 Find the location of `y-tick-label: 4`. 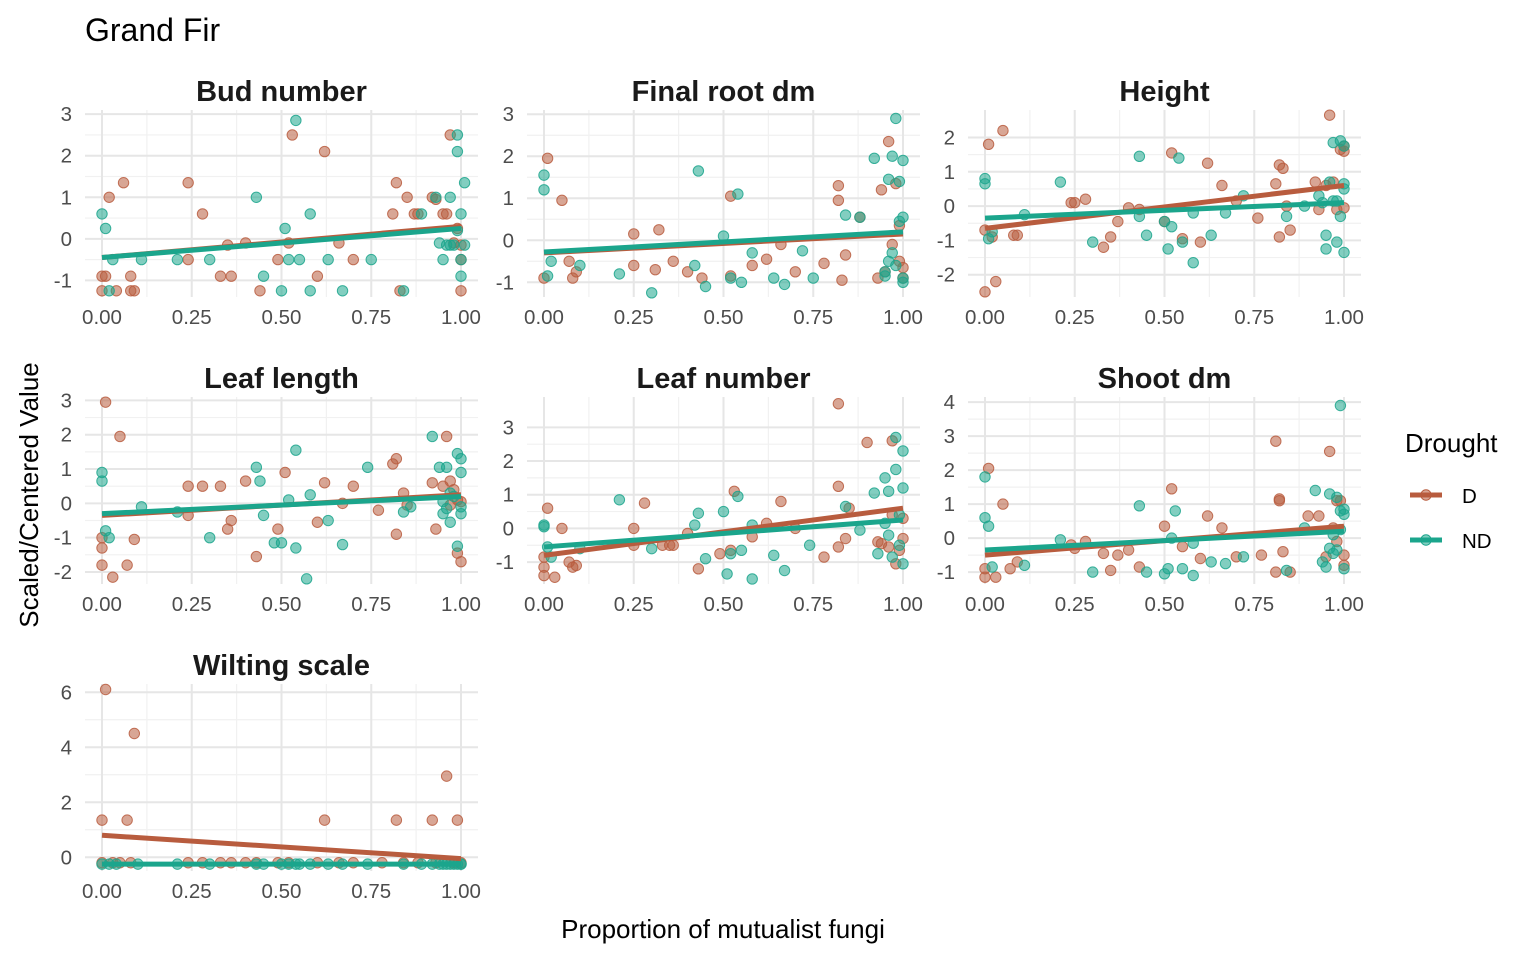

y-tick-label: 4 is located at coordinates (949, 402).